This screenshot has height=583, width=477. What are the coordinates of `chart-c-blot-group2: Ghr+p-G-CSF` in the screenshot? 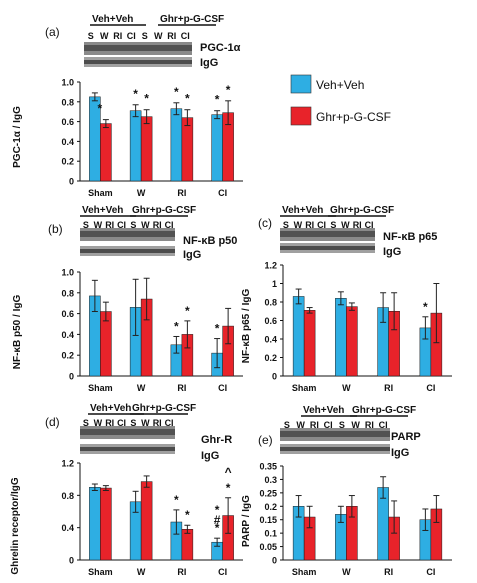 It's located at (362, 210).